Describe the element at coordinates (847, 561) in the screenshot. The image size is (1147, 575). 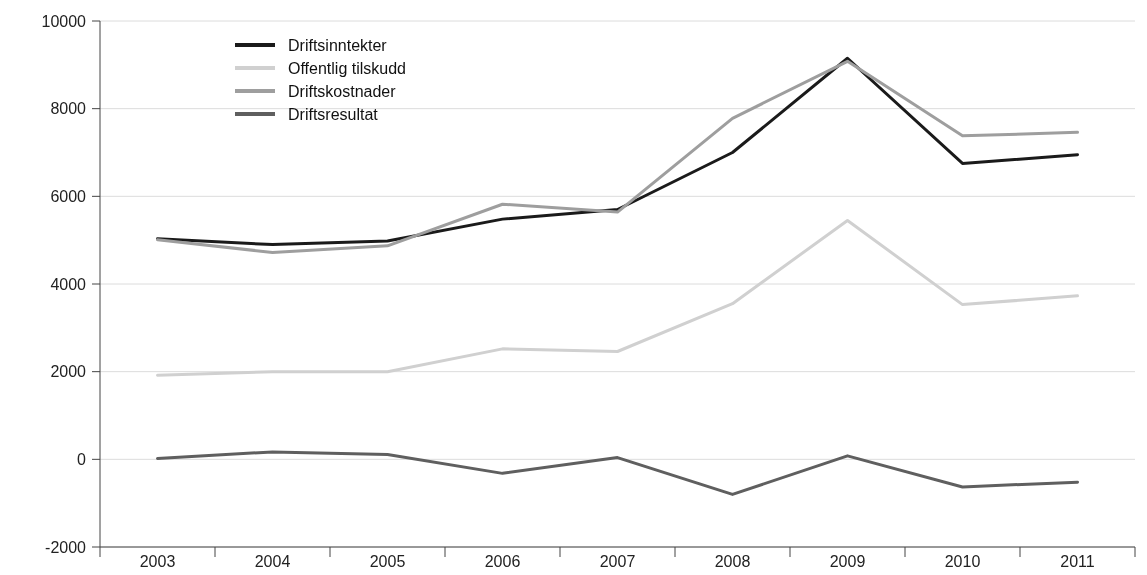
I see `x-tick-label: 2009` at that location.